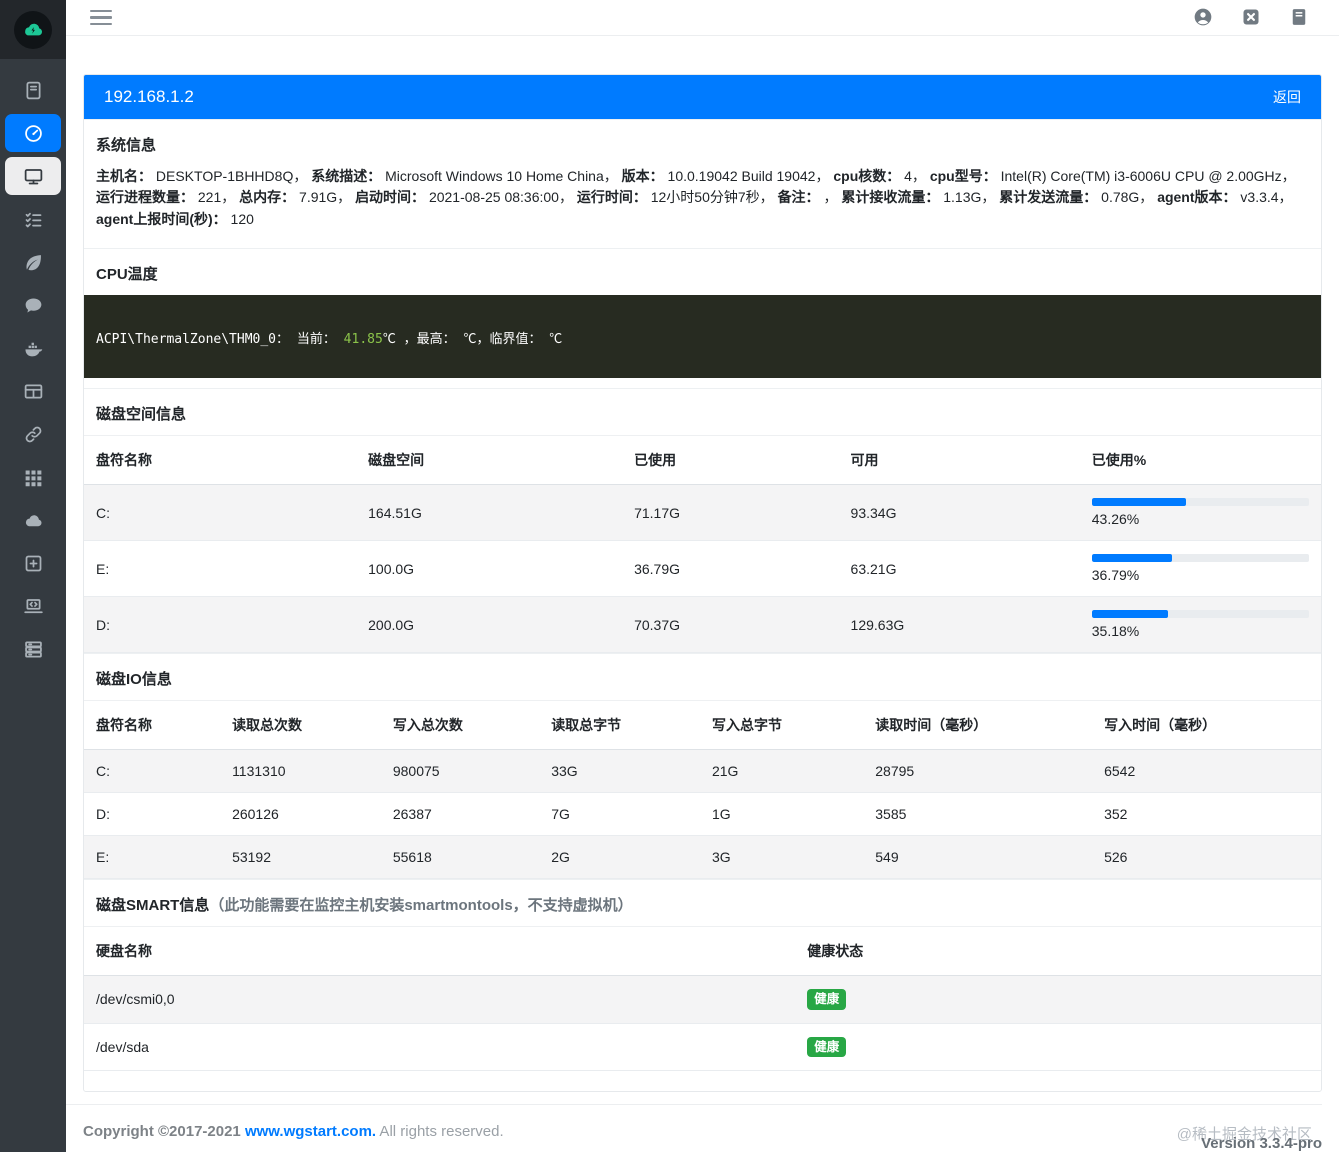 The image size is (1339, 1152). Describe the element at coordinates (300, 857) in the screenshot. I see `table-cell: 53192` at that location.